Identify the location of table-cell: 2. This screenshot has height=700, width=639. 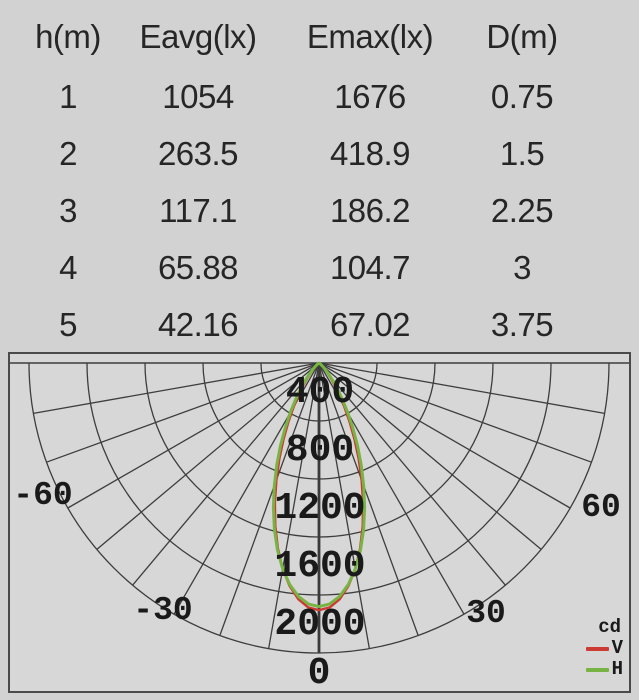
(68, 153).